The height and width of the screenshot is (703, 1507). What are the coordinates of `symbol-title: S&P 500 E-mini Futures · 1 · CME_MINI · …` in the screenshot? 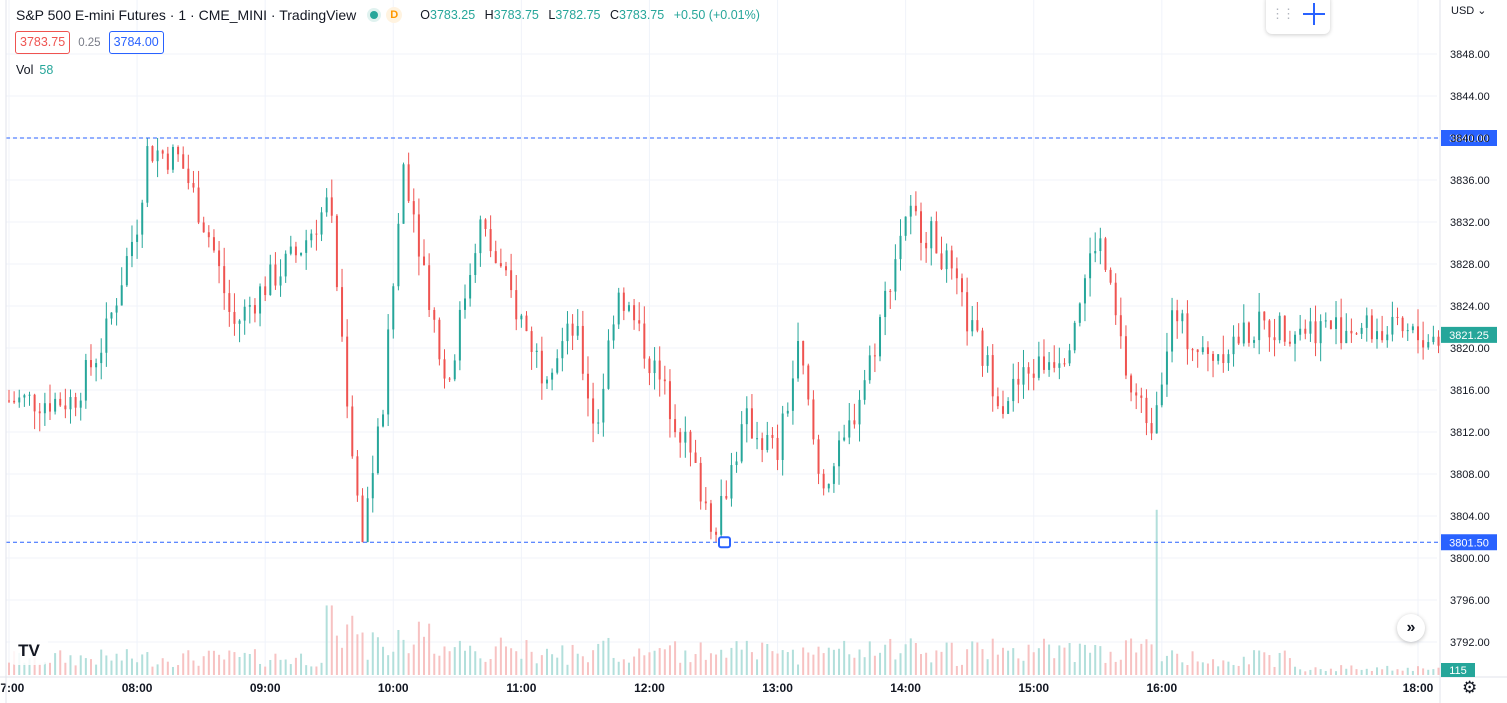 It's located at (186, 15).